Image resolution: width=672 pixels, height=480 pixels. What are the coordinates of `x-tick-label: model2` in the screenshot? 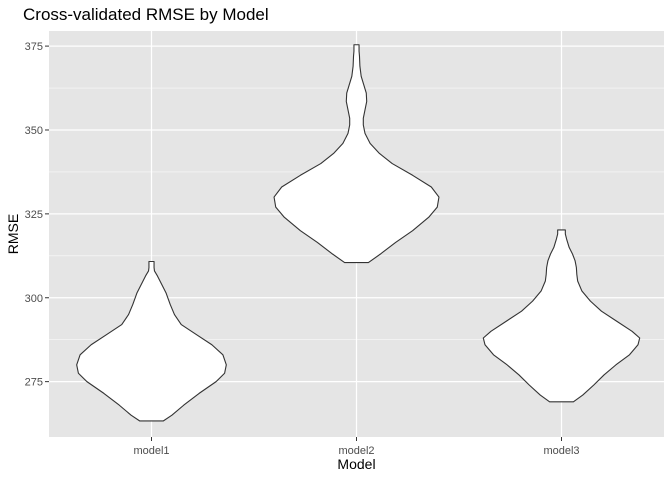 It's located at (356, 451).